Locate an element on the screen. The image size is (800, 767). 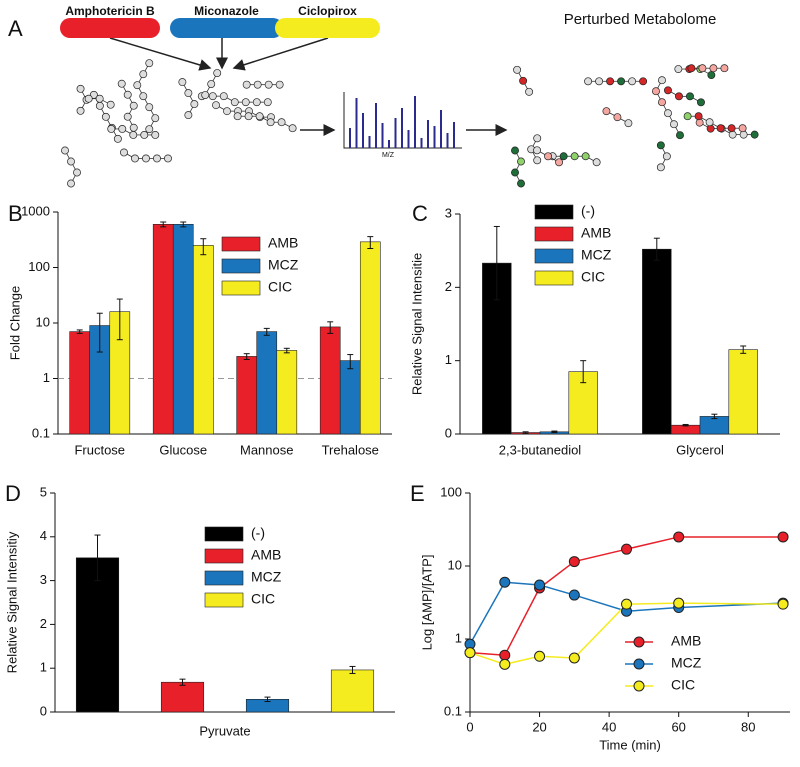
x-tick-label: 80 is located at coordinates (748, 726).